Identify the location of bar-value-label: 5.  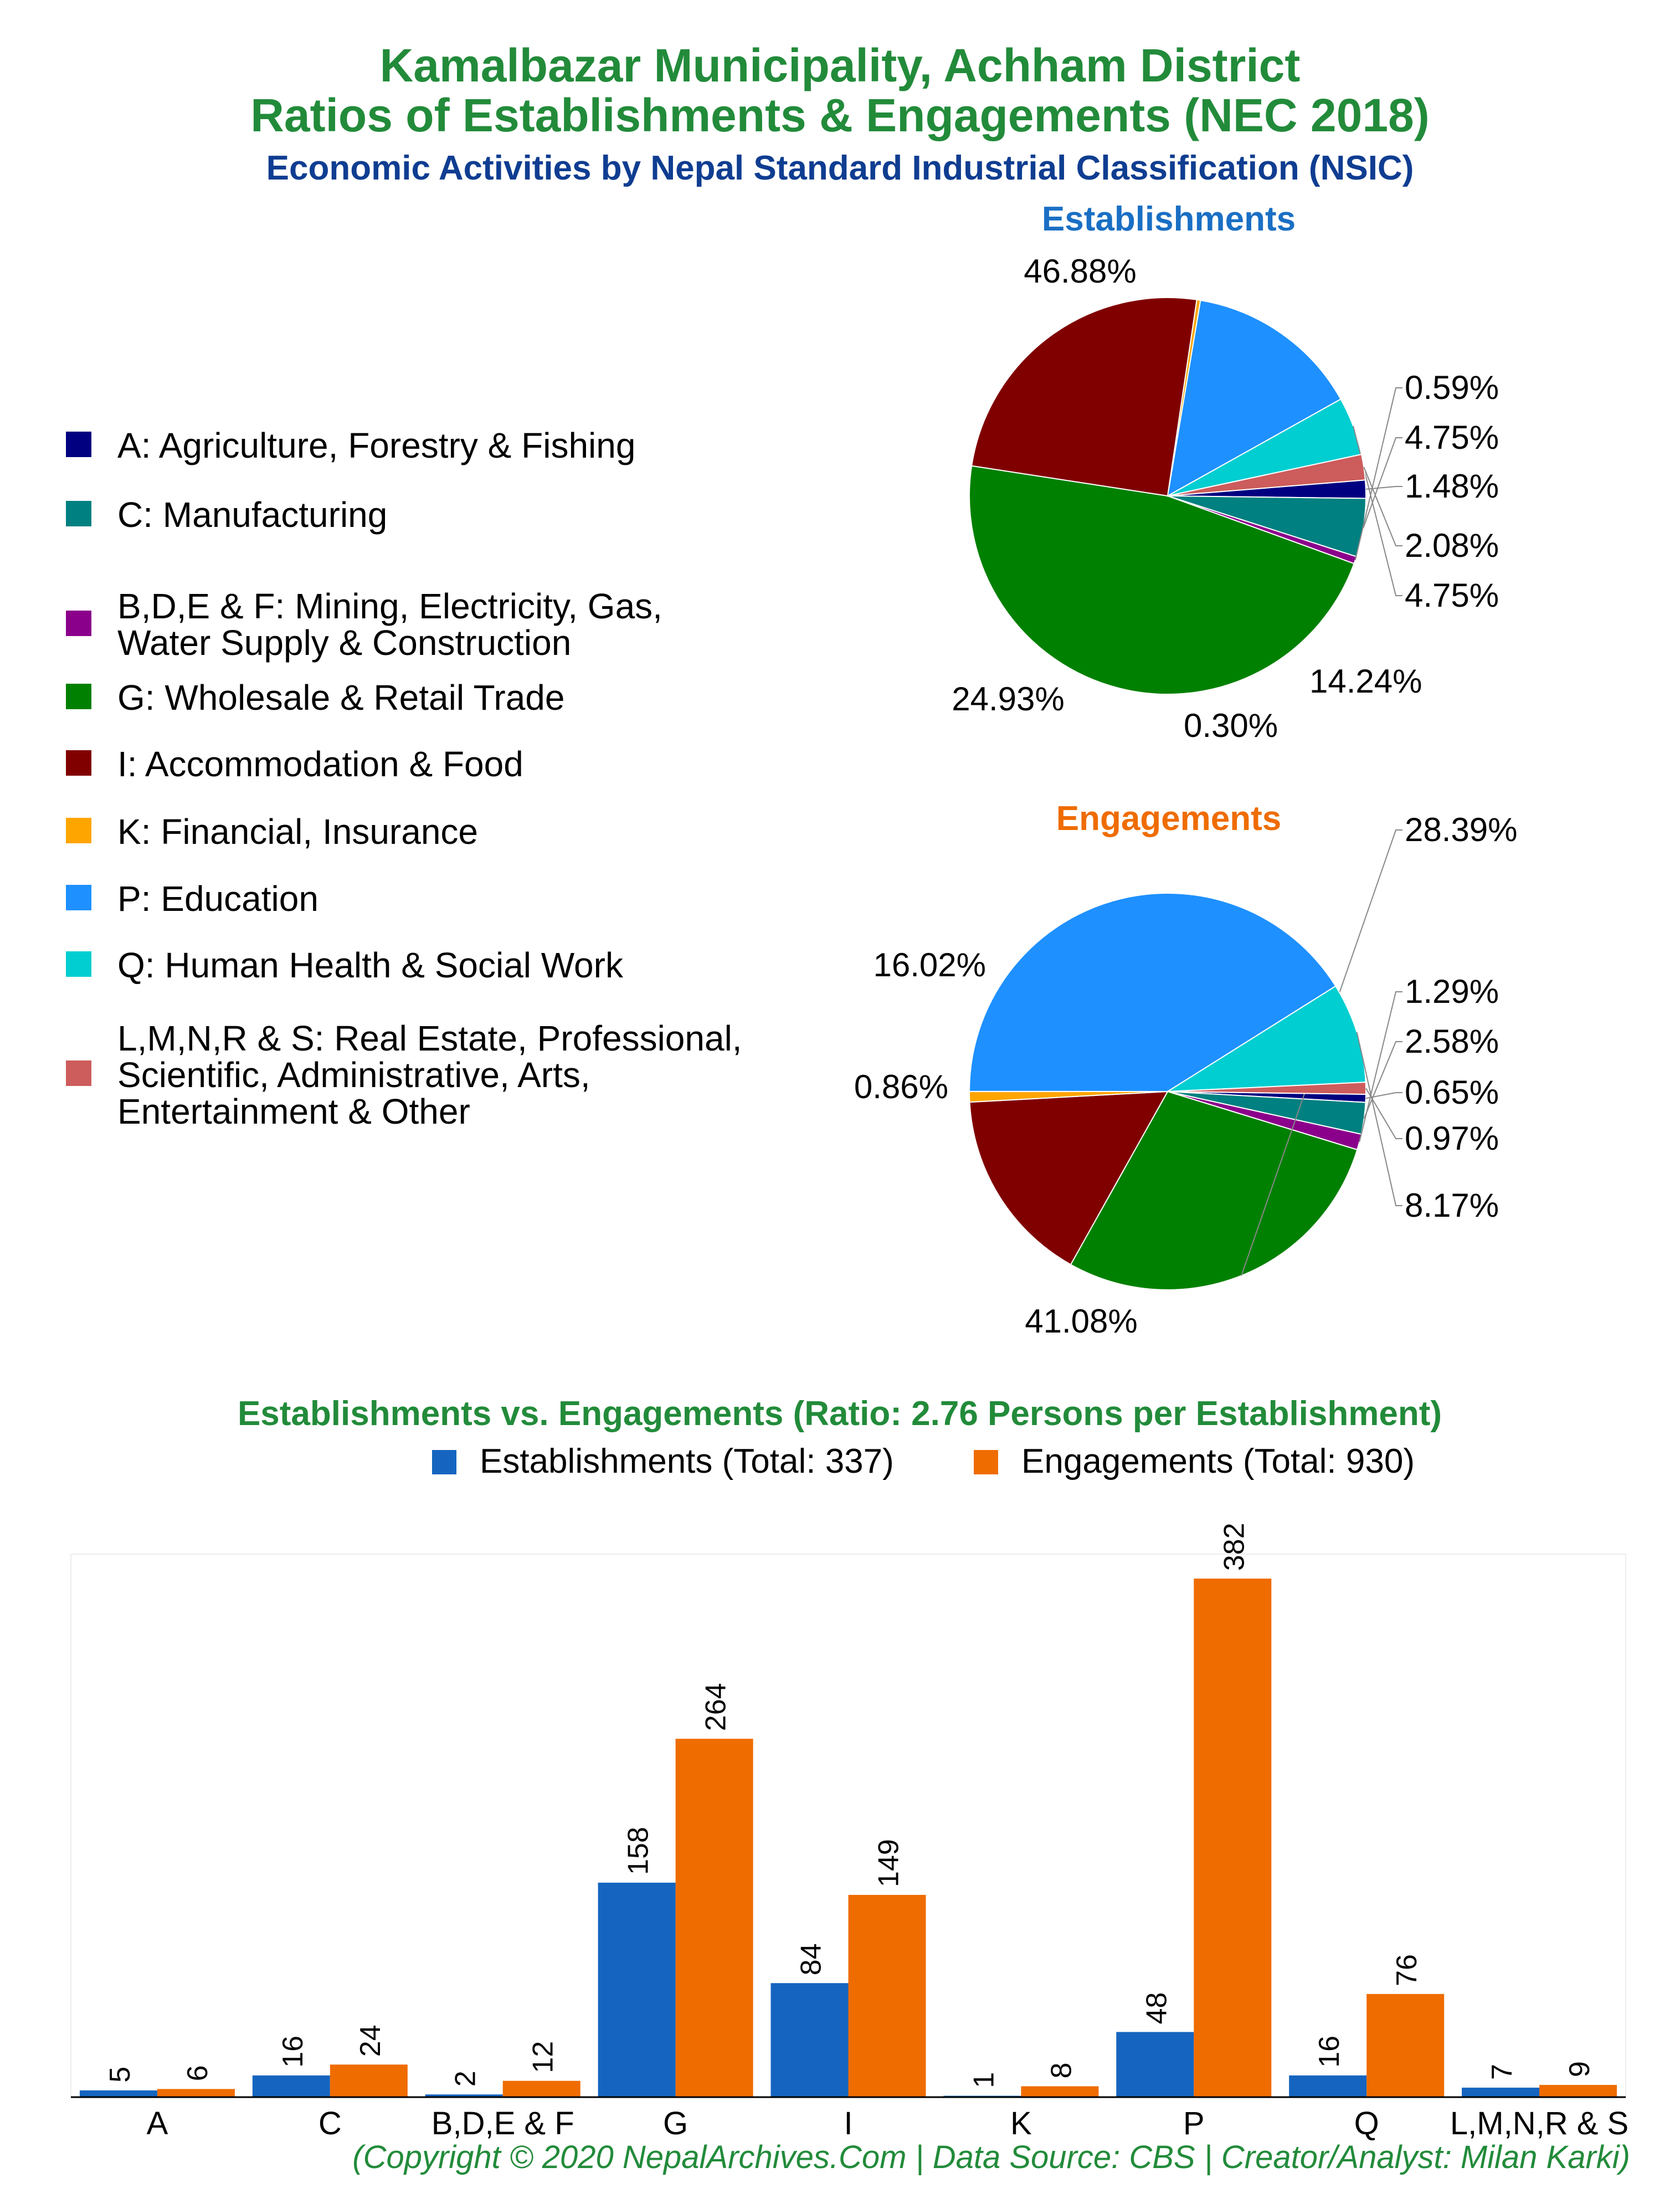
(120, 2075).